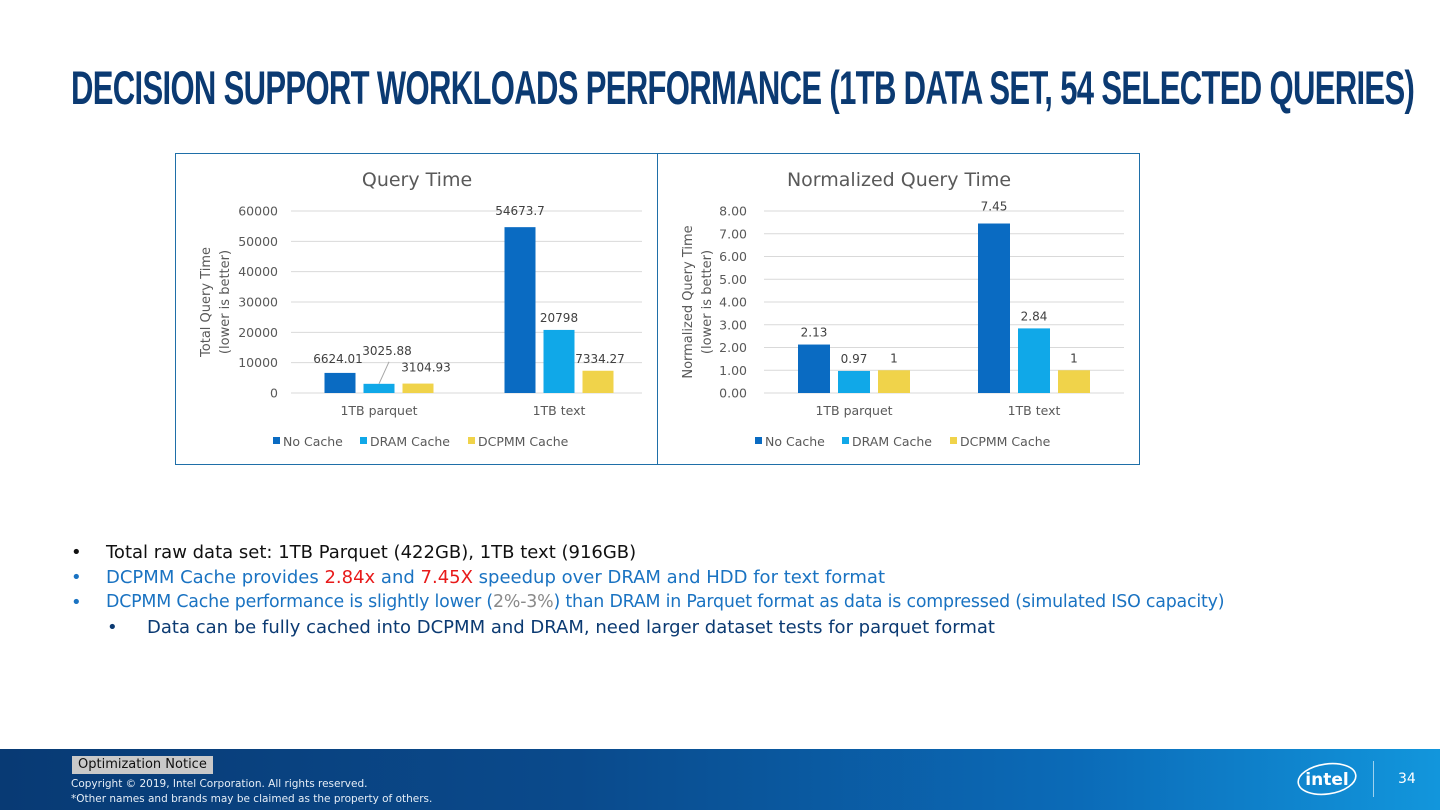  Describe the element at coordinates (142, 765) in the screenshot. I see `optimization-notice-link: Optimization Notice` at that location.